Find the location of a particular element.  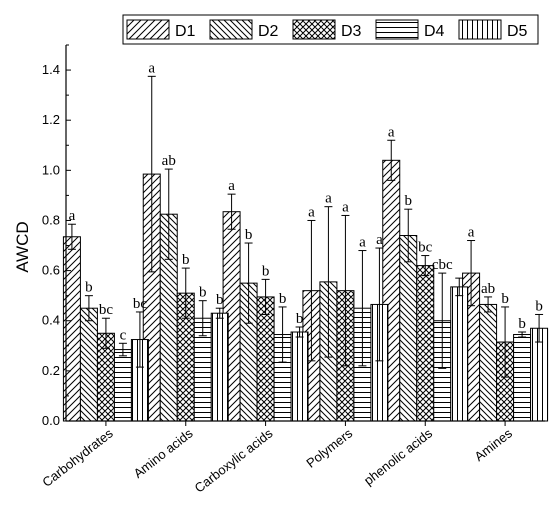

x-tick-label-3: Polymers is located at coordinates (329, 447).